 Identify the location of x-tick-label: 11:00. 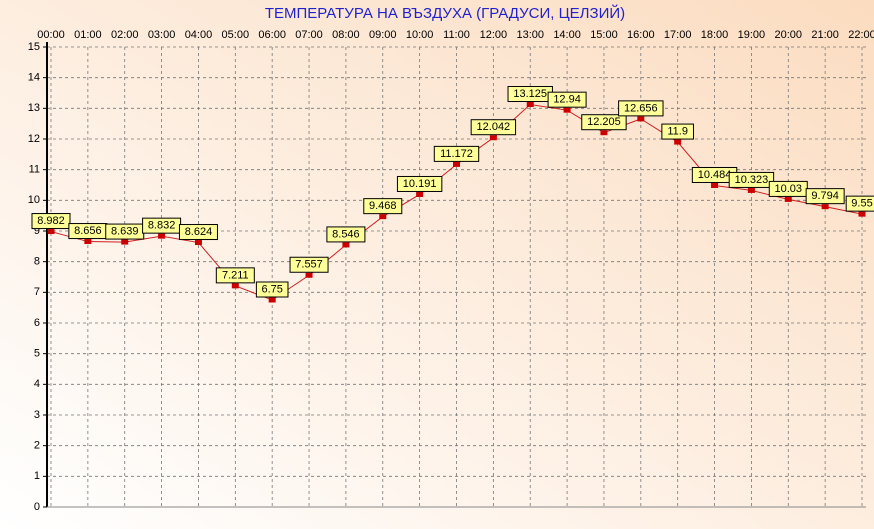
(456, 35).